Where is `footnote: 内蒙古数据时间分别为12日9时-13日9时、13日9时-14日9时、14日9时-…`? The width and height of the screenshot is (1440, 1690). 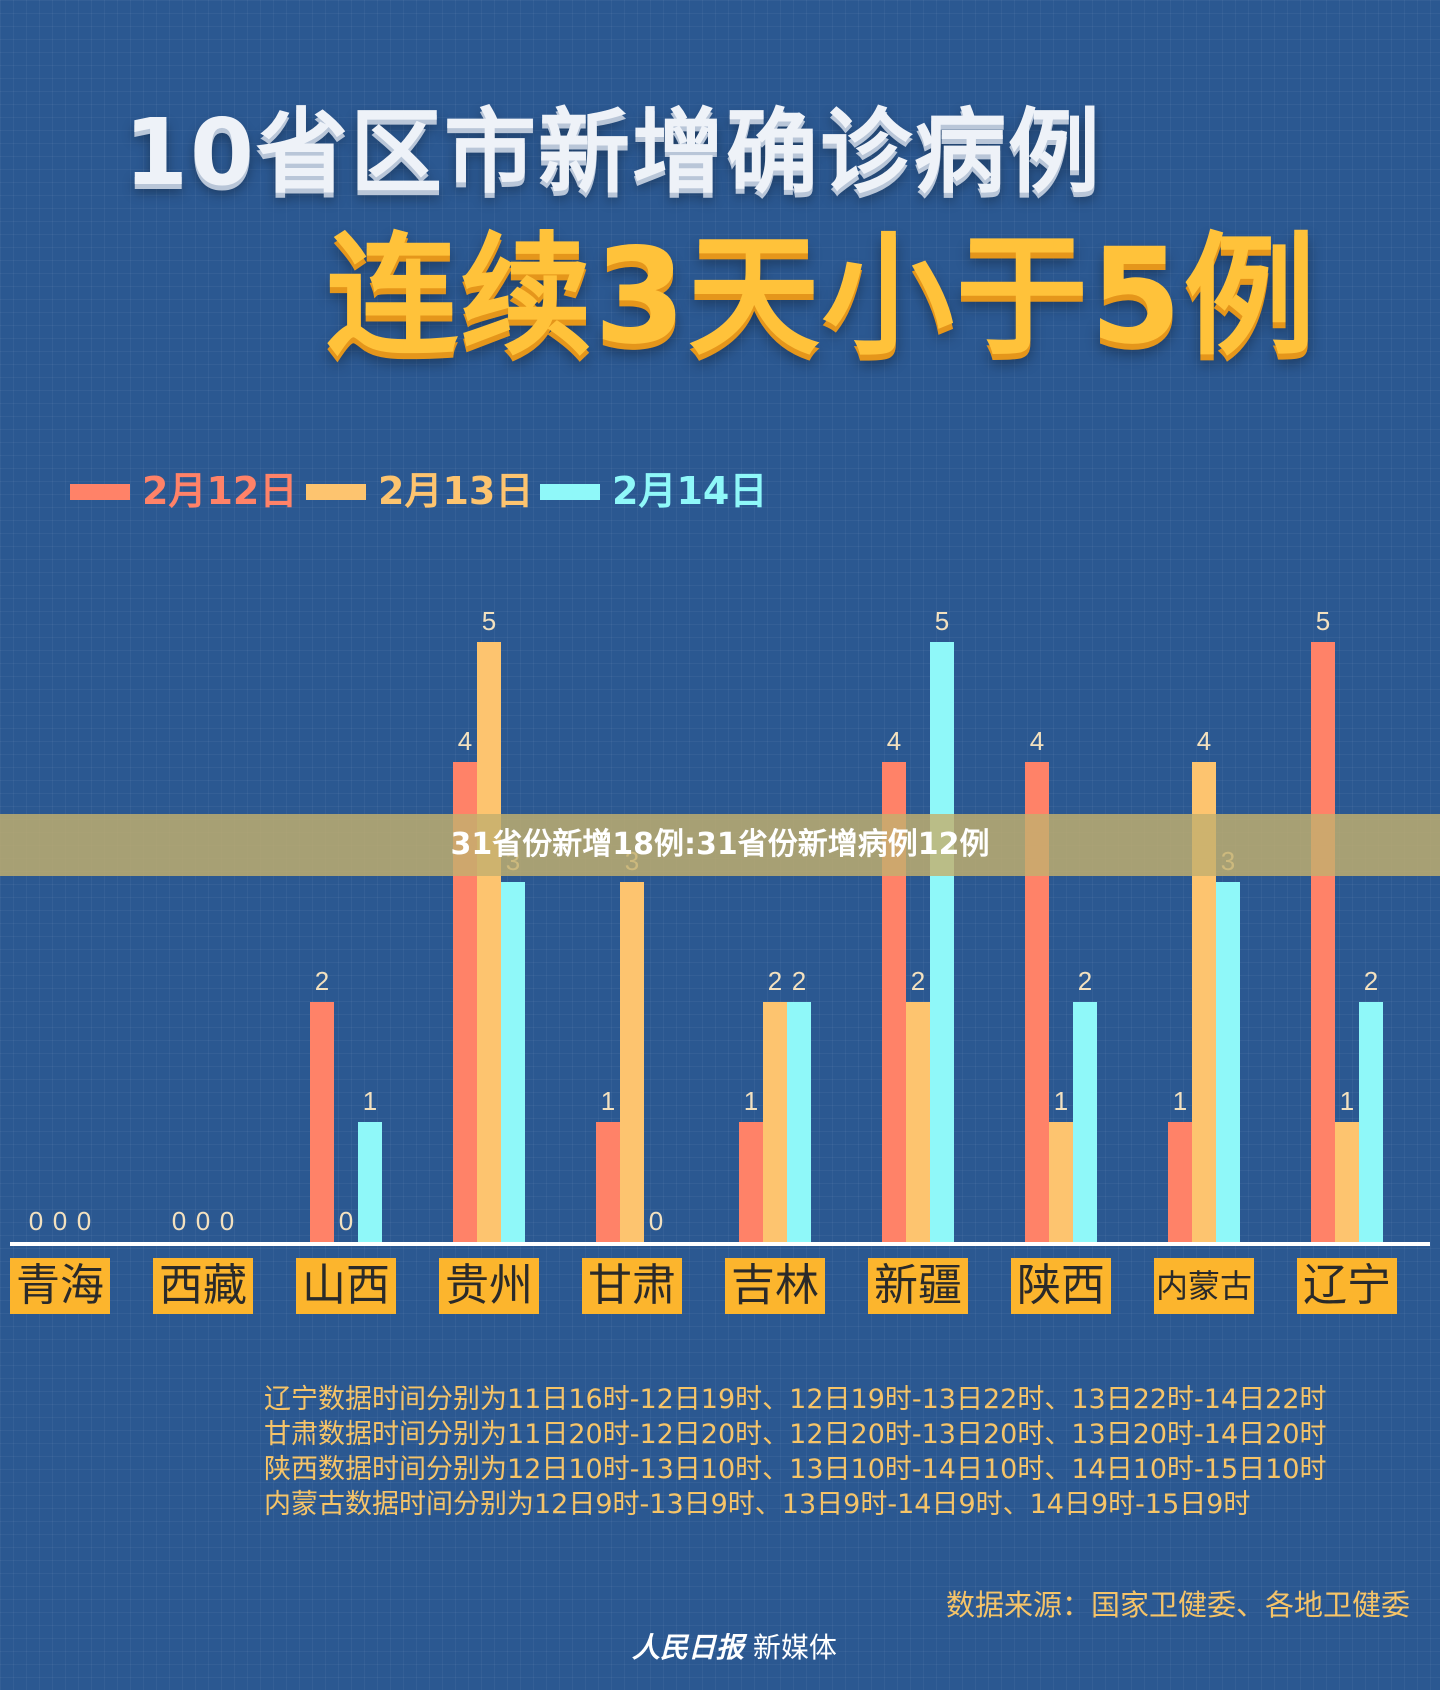
footnote: 内蒙古数据时间分别为12日9时-13日9时、13日9时-14日9时、14日9时-… is located at coordinates (757, 1504).